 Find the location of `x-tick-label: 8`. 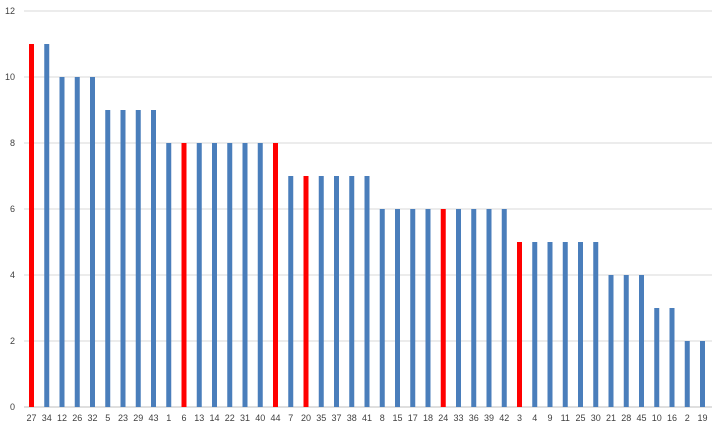

x-tick-label: 8 is located at coordinates (382, 418).